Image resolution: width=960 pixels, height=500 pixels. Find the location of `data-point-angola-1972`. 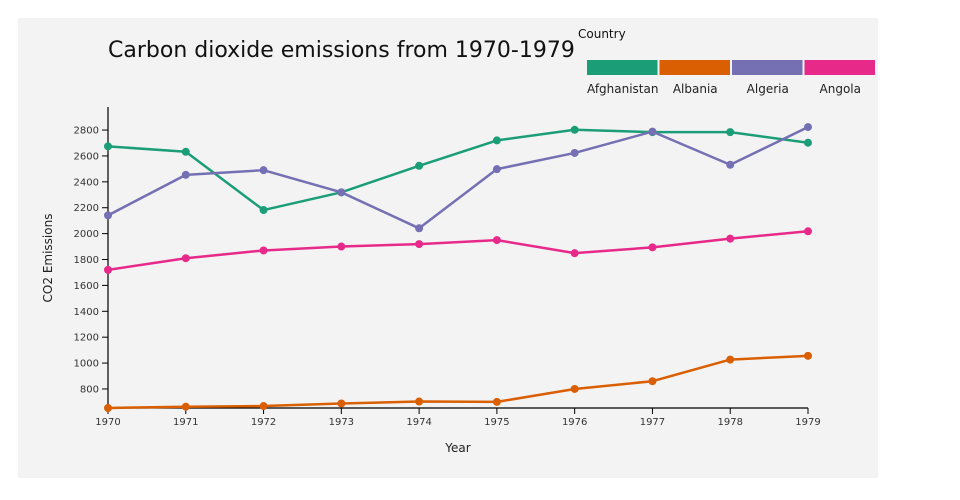

data-point-angola-1972 is located at coordinates (263, 250).